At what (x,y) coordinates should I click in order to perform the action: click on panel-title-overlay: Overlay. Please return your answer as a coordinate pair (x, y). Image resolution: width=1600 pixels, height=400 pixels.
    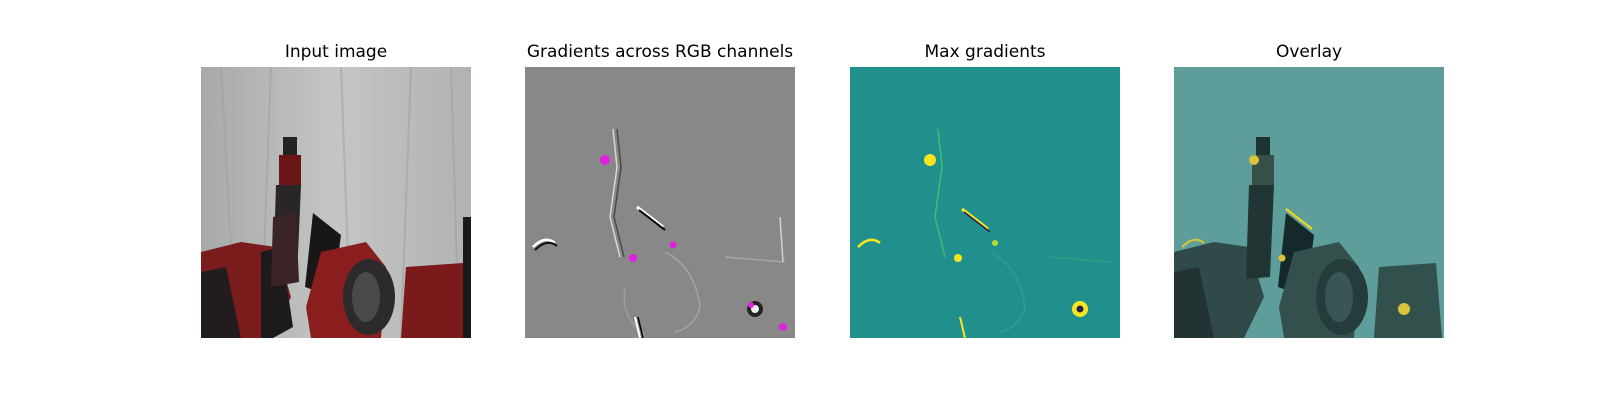
    Looking at the image, I should click on (1309, 52).